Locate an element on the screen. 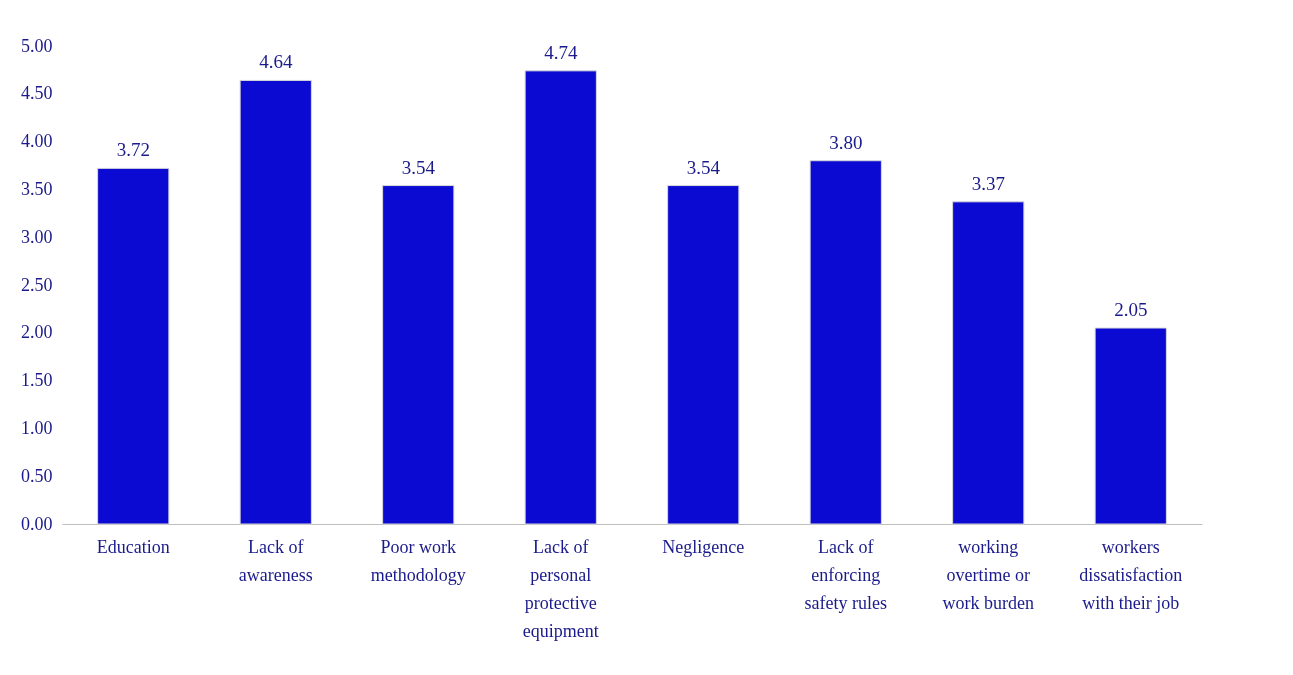 The height and width of the screenshot is (675, 1293). x-tick-label: Poor work methodology is located at coordinates (418, 560).